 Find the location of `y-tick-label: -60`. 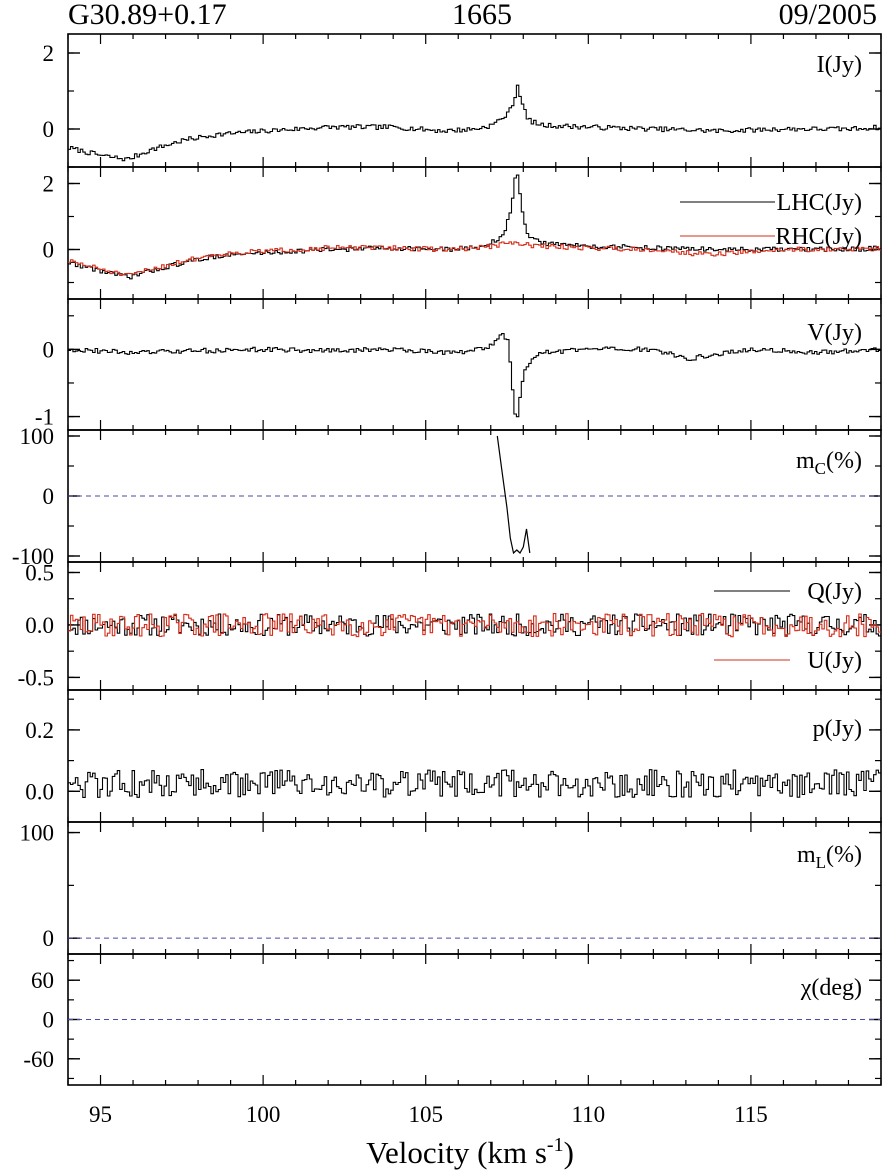

y-tick-label: -60 is located at coordinates (38, 1059).